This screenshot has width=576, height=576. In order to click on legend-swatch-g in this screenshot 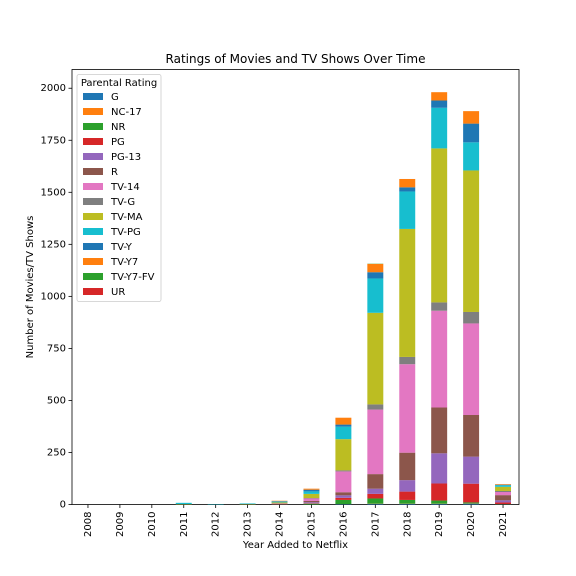, I will do `click(93, 96)`.